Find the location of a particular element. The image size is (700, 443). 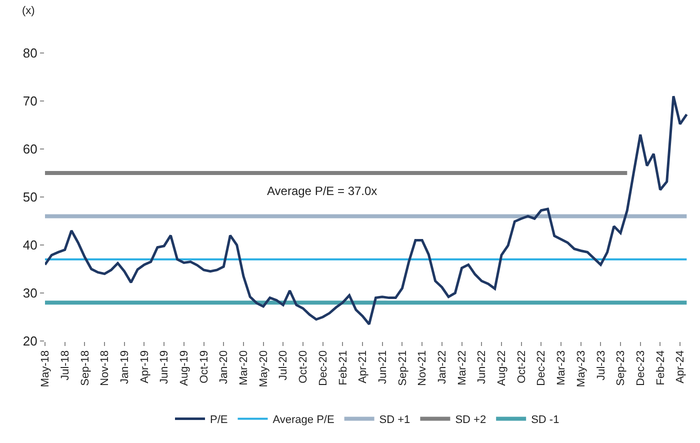

x-tick-label: Nov-18 is located at coordinates (105, 368).